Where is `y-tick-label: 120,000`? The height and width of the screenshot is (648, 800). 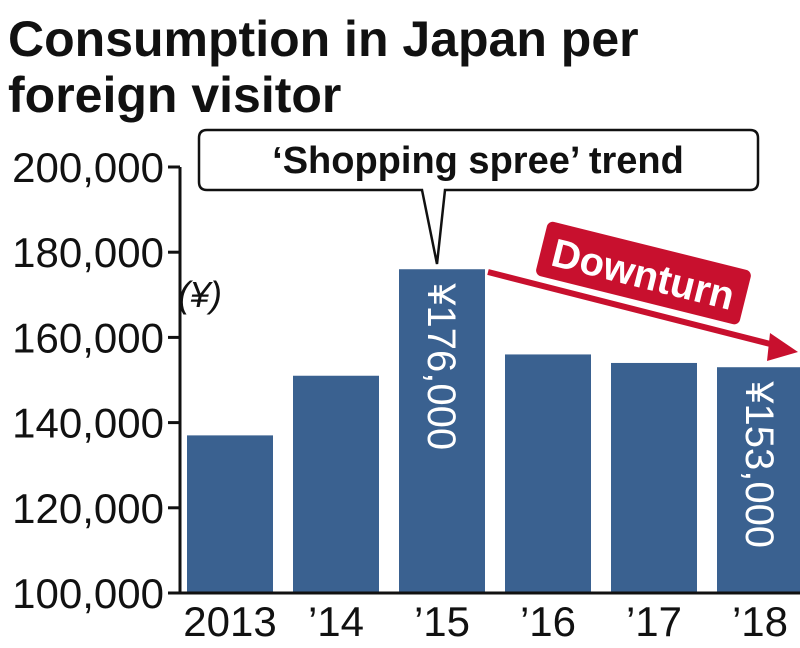
y-tick-label: 120,000 is located at coordinates (88, 508).